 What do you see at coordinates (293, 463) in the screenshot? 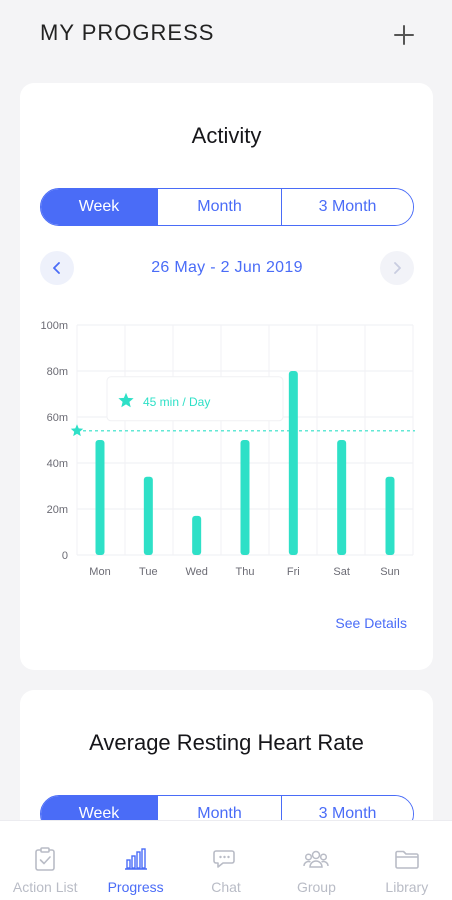
I see `bar-fri` at bounding box center [293, 463].